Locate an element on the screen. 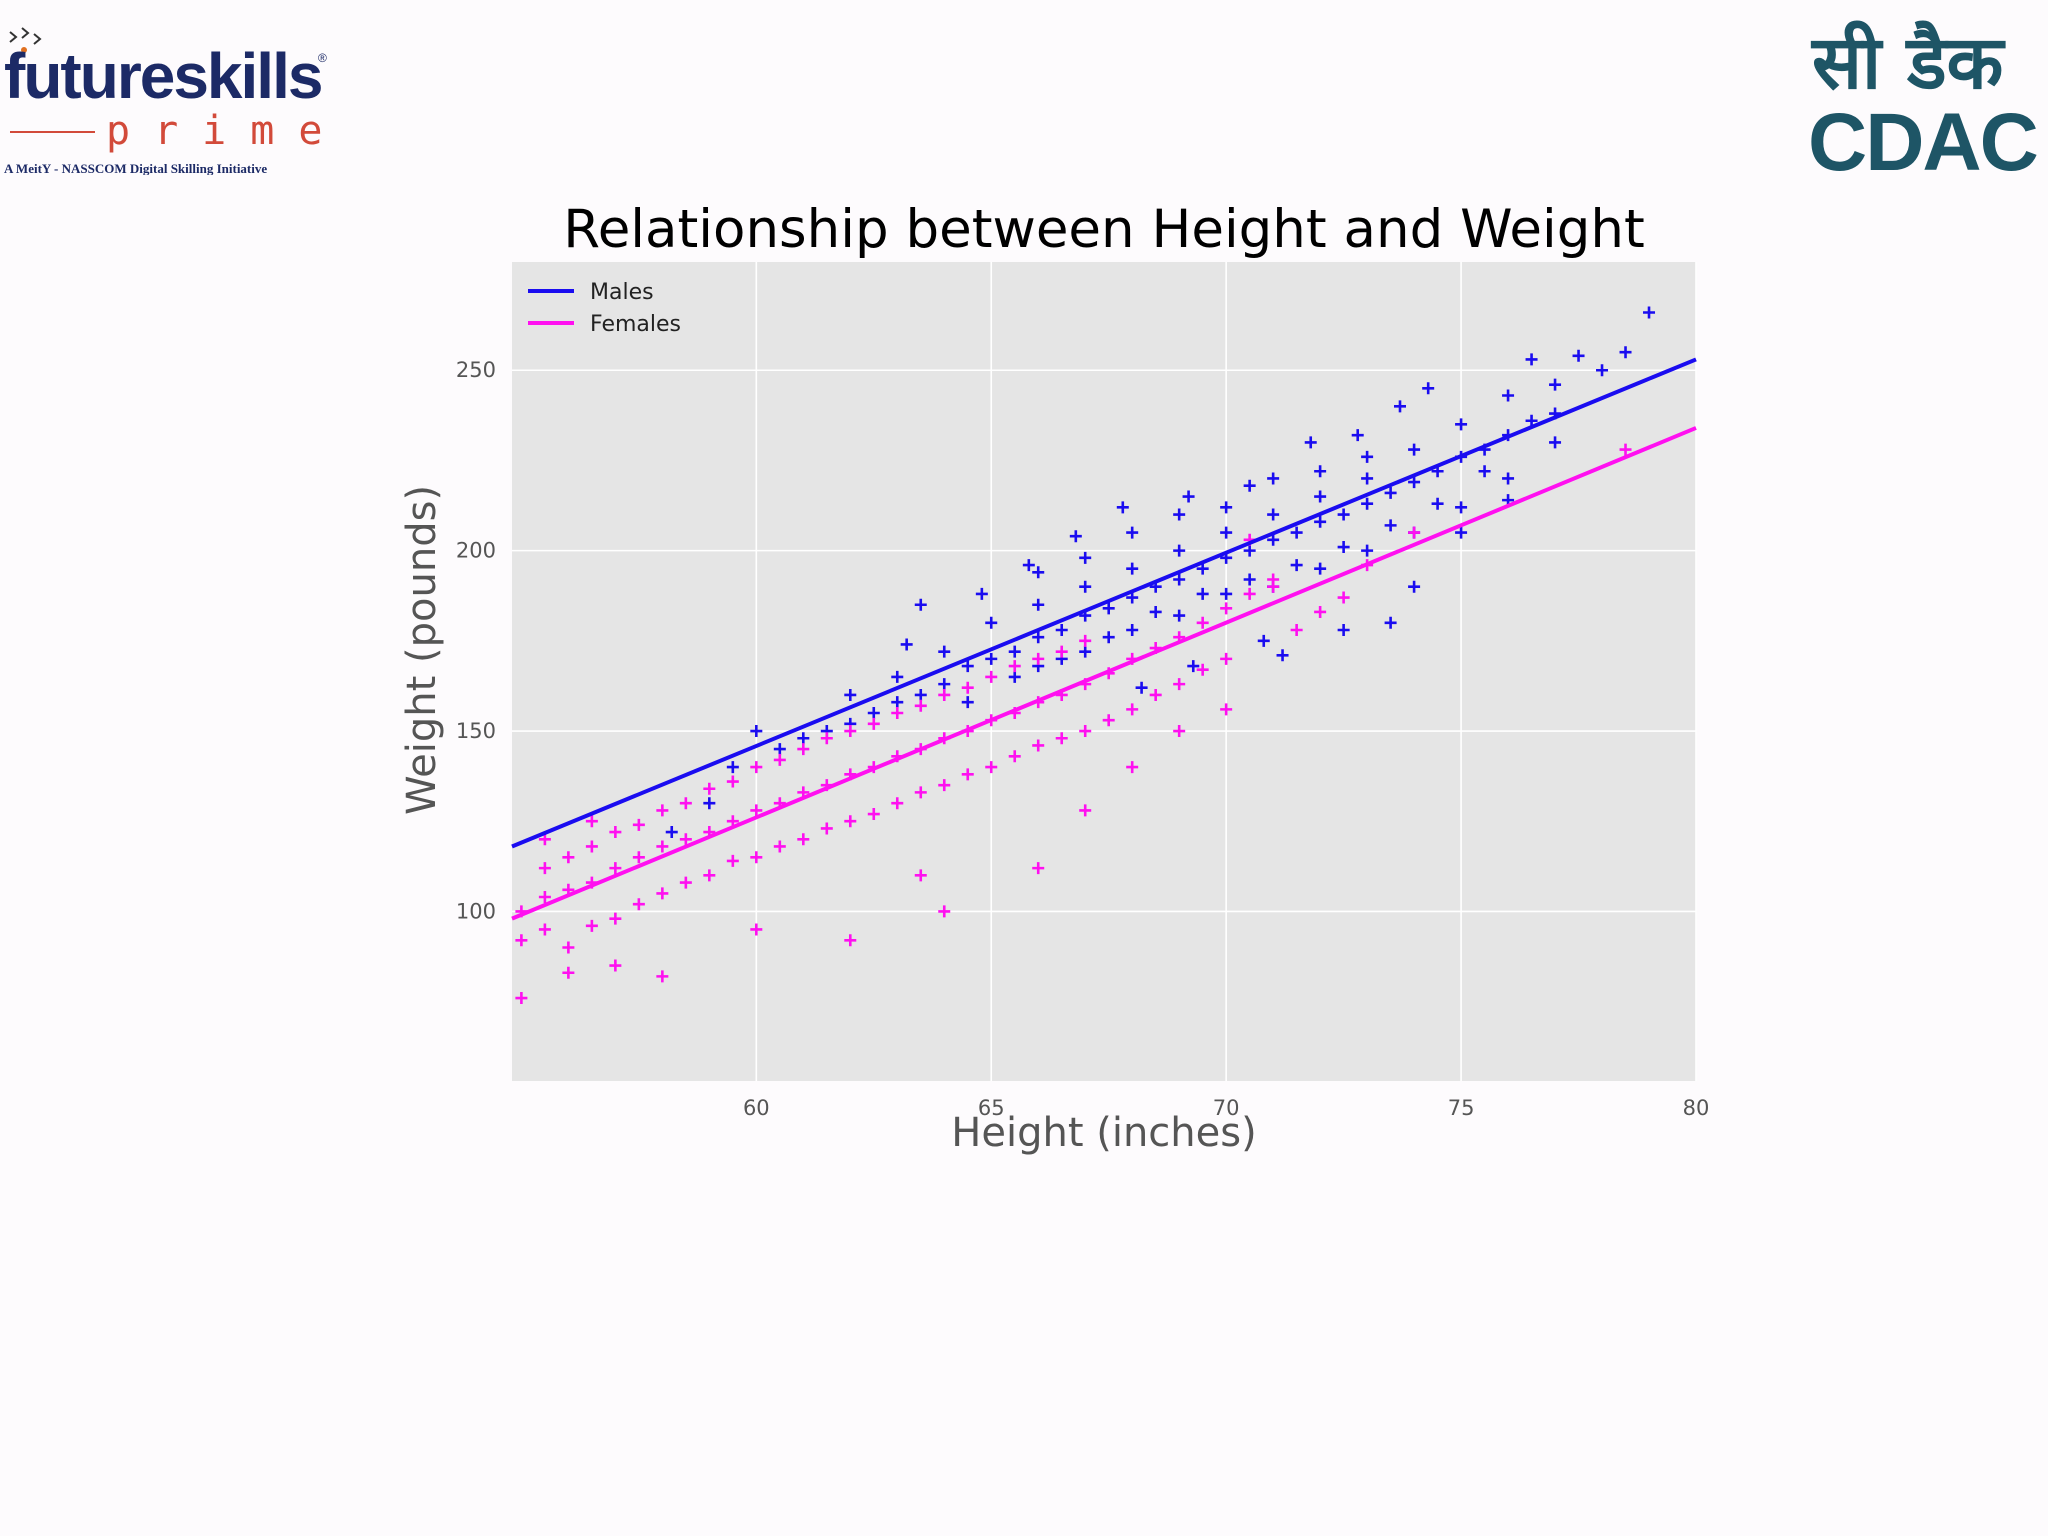  cdac-latin-text: CDAC is located at coordinates (1922, 137).